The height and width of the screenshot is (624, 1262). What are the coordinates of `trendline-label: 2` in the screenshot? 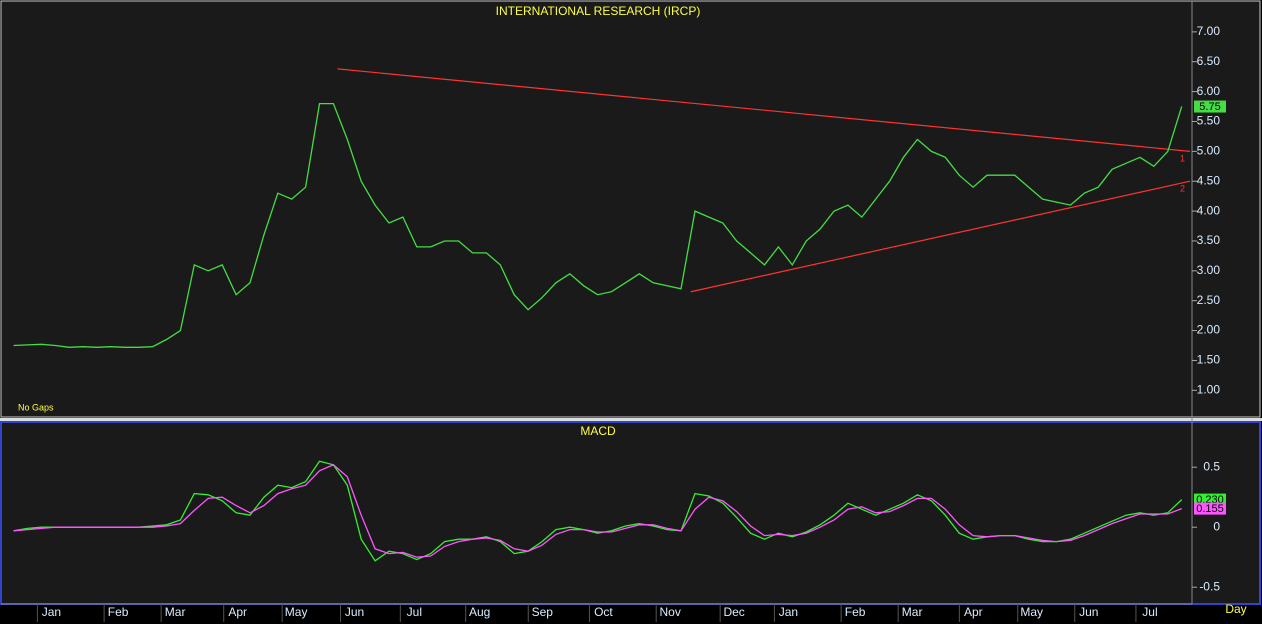 It's located at (1182, 189).